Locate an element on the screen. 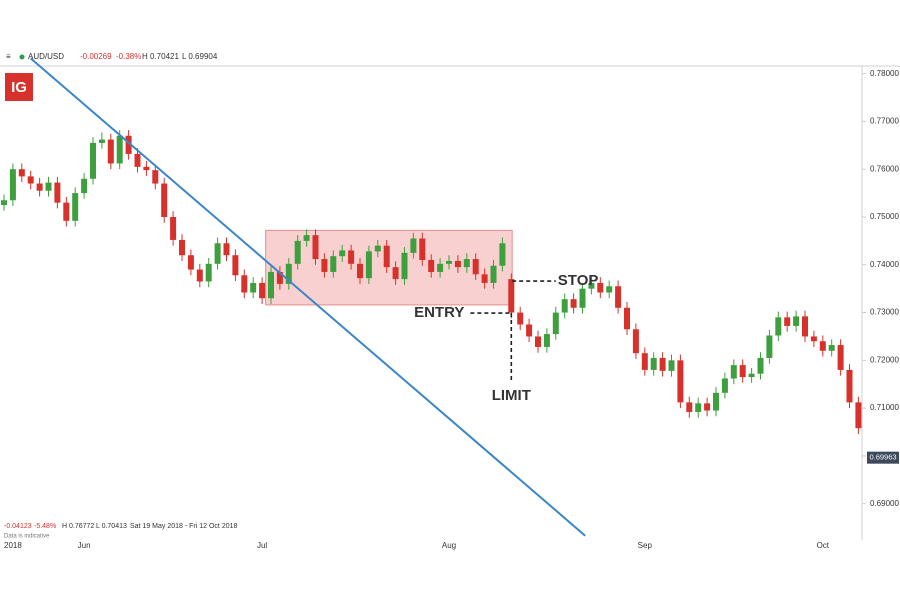 This screenshot has width=900, height=600. y-tick-label: 0.78000 is located at coordinates (884, 73).